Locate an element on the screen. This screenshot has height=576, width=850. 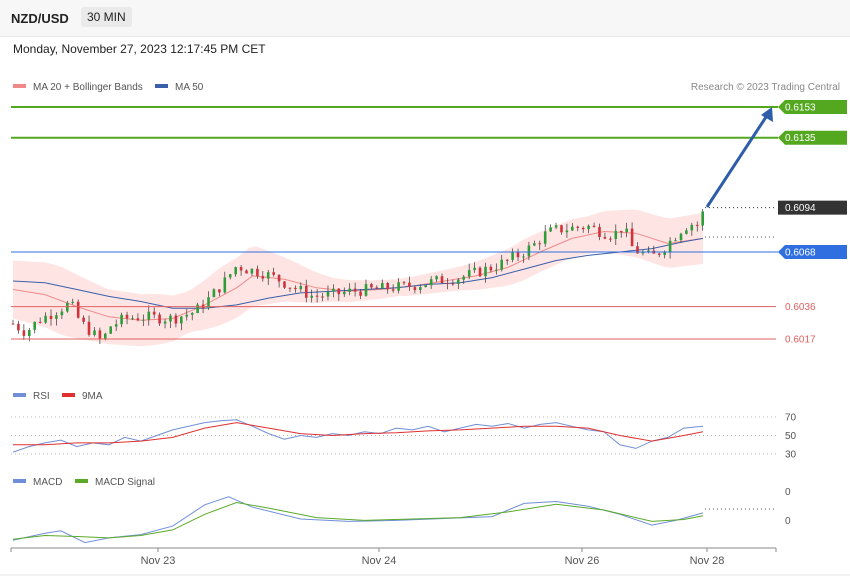
last-price-tag is located at coordinates (812, 207).